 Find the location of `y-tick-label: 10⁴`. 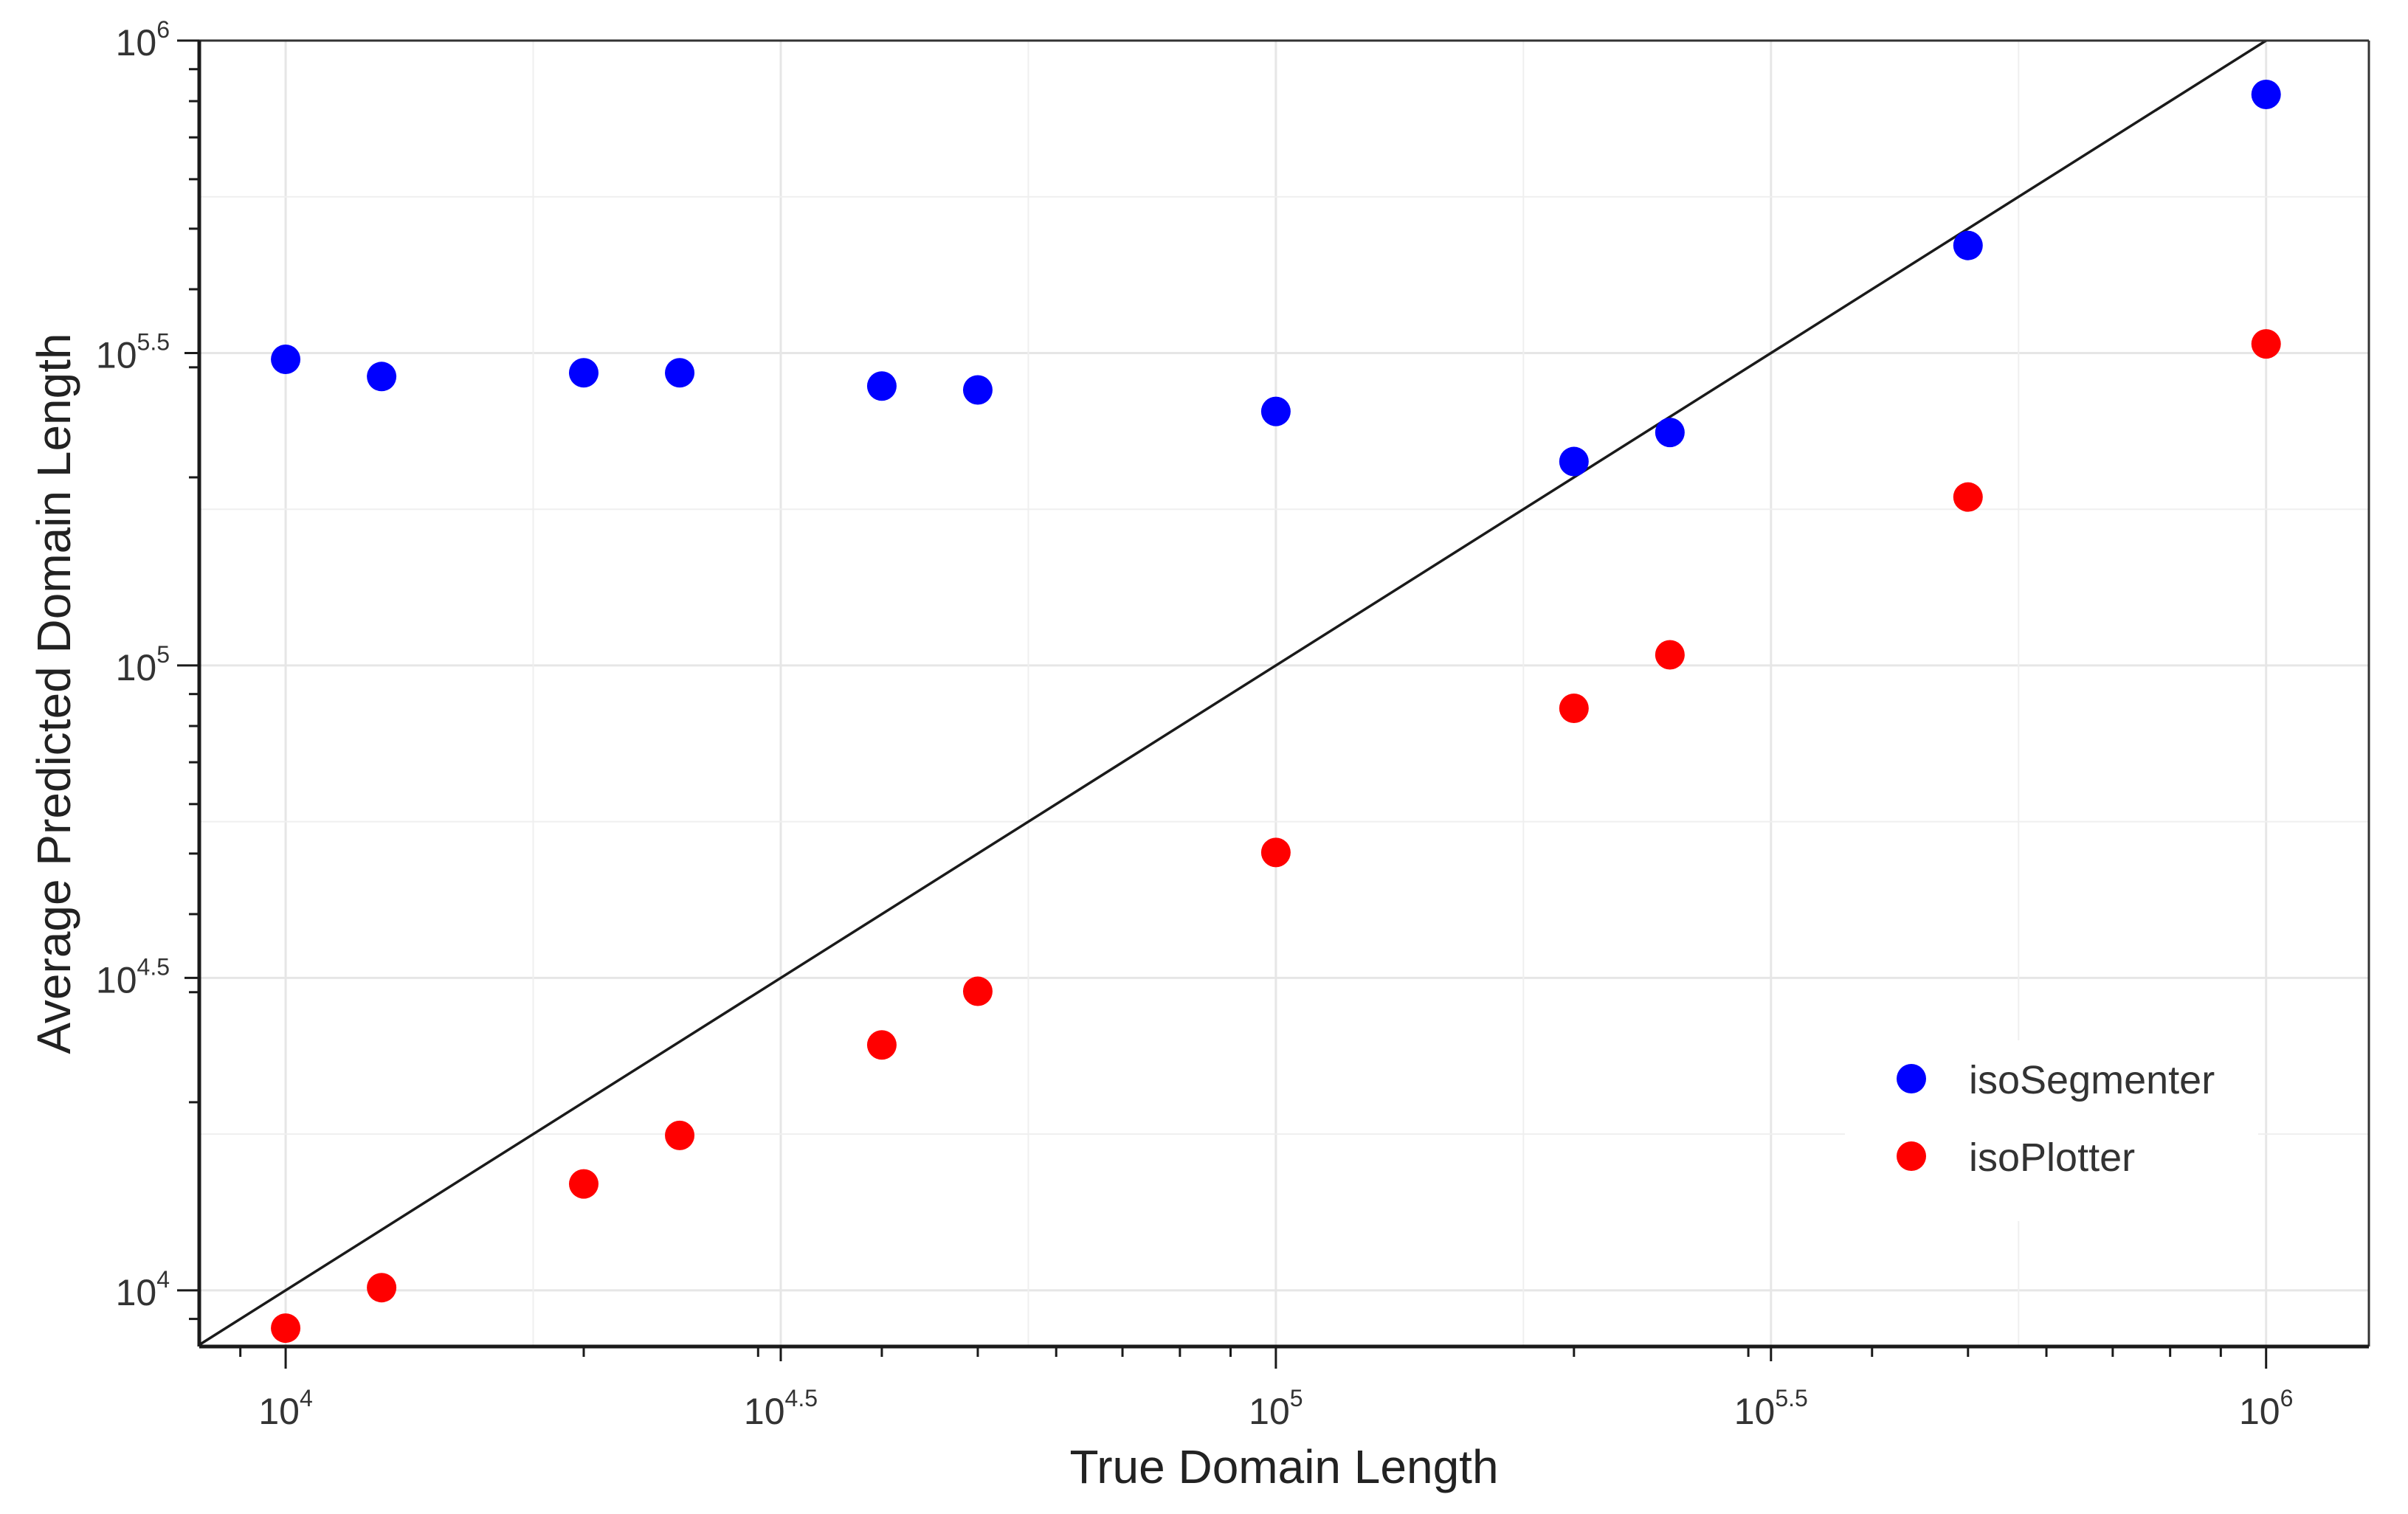

y-tick-label: 10⁴ is located at coordinates (143, 1290).